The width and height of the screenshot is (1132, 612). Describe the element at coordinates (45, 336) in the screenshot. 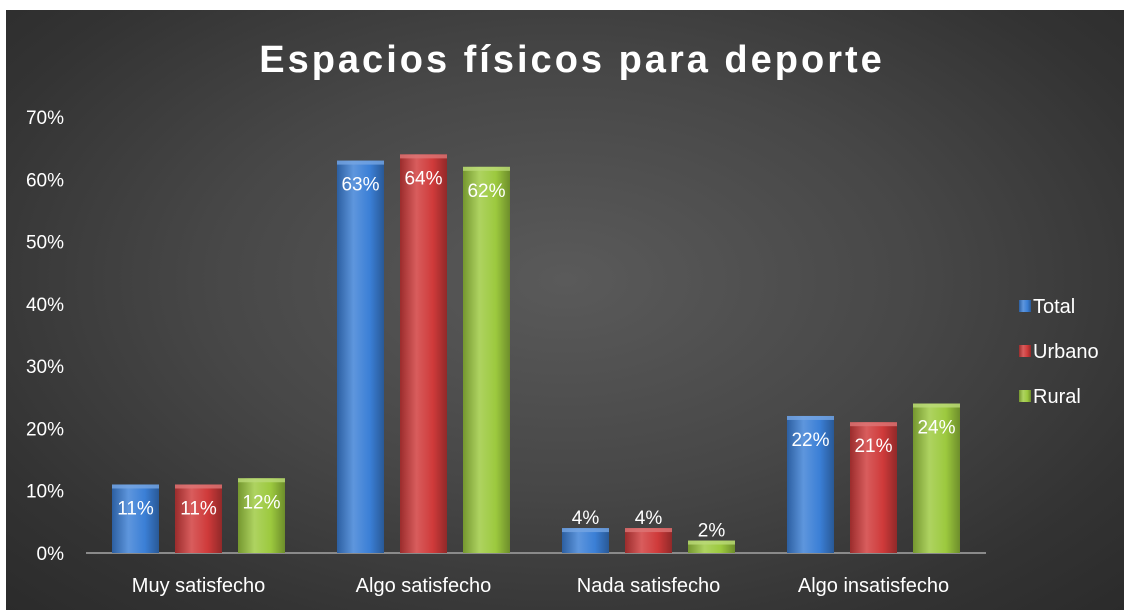

I see `y-axis: 0% 10% 20% 30% 40% 50% 60% 70%` at that location.